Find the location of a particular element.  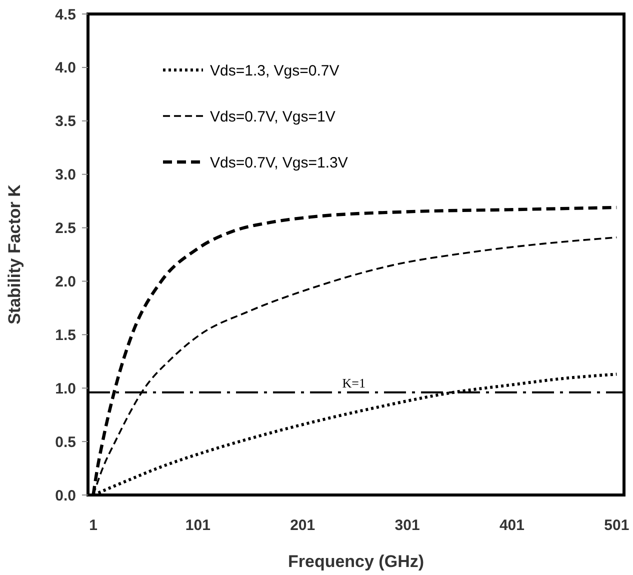

legend-label: Vds=1.3, Vgs=0.7V is located at coordinates (275, 71).